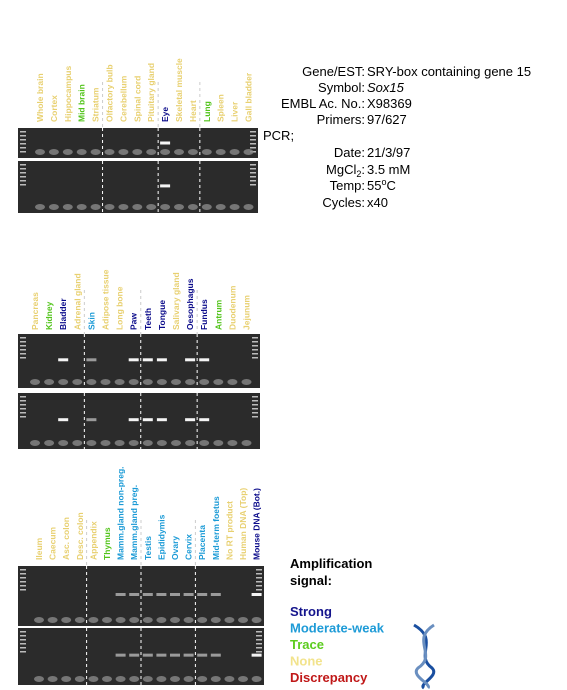 The height and width of the screenshot is (690, 567). Describe the element at coordinates (221, 108) in the screenshot. I see `lane-label: Spleen` at that location.